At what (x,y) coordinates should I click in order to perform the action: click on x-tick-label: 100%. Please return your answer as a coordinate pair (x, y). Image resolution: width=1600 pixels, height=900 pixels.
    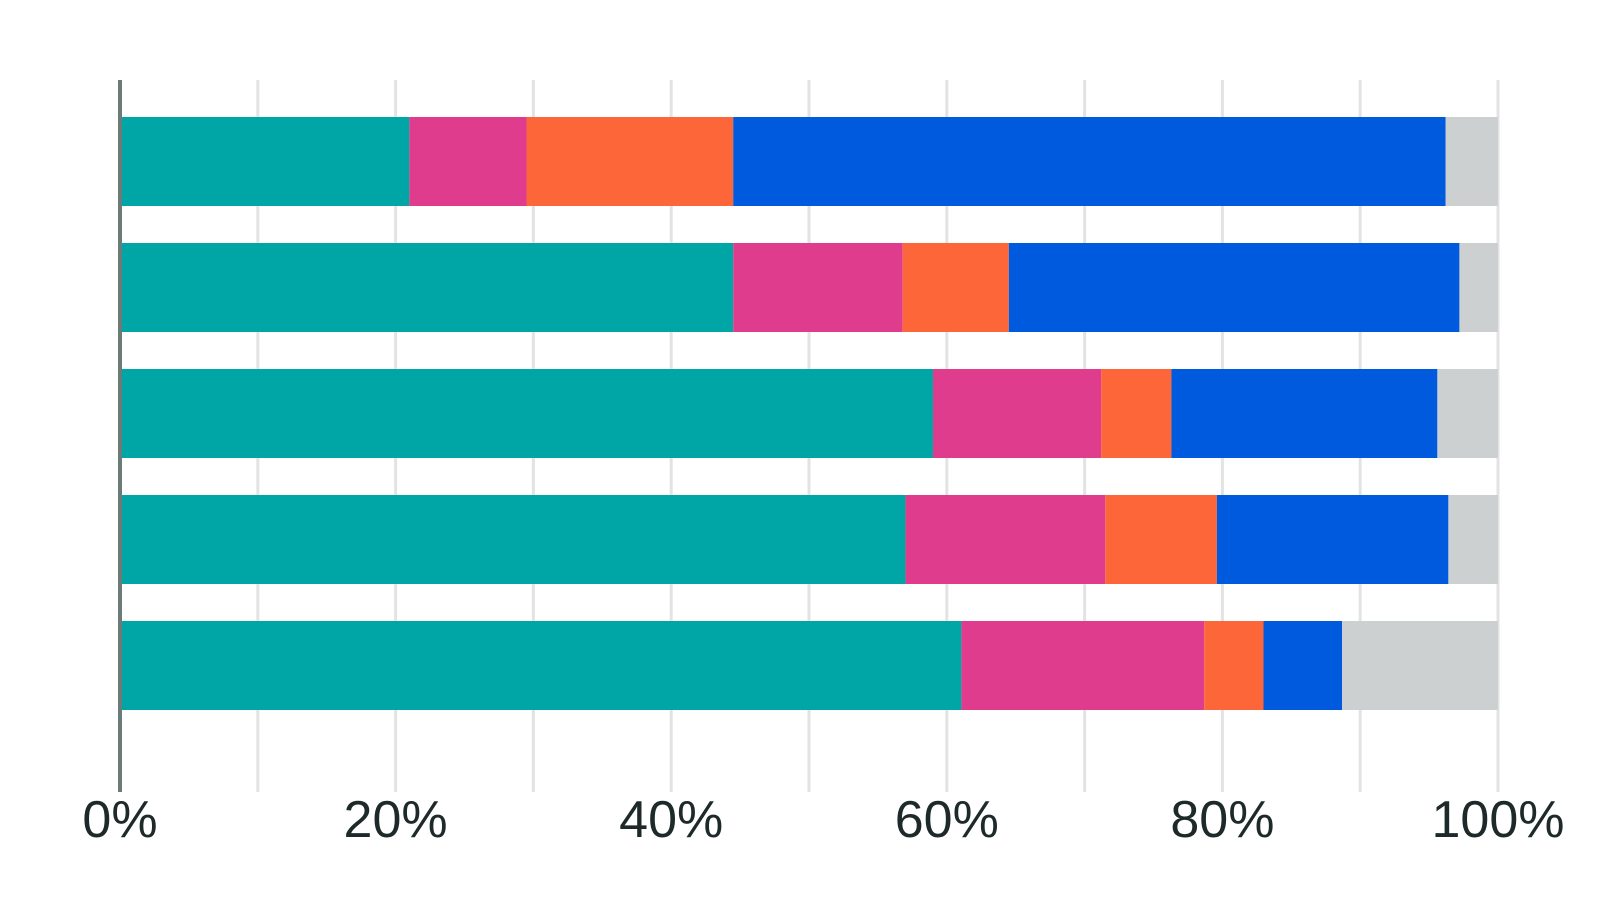
    Looking at the image, I should click on (1498, 820).